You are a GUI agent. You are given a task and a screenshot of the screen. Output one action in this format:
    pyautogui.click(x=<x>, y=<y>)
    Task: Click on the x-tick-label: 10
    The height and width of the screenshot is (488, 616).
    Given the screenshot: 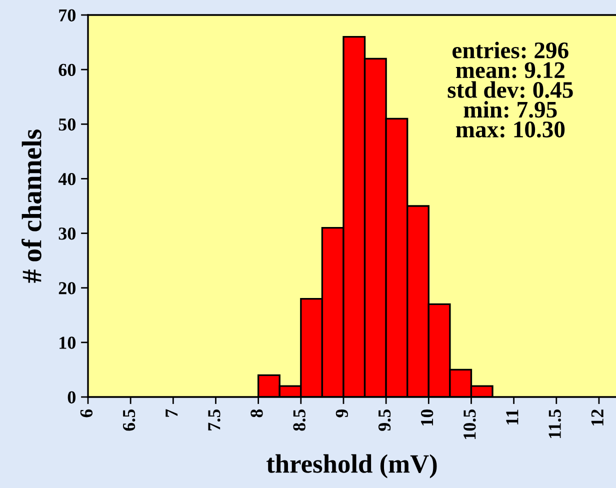 What is the action you would take?
    pyautogui.click(x=427, y=417)
    